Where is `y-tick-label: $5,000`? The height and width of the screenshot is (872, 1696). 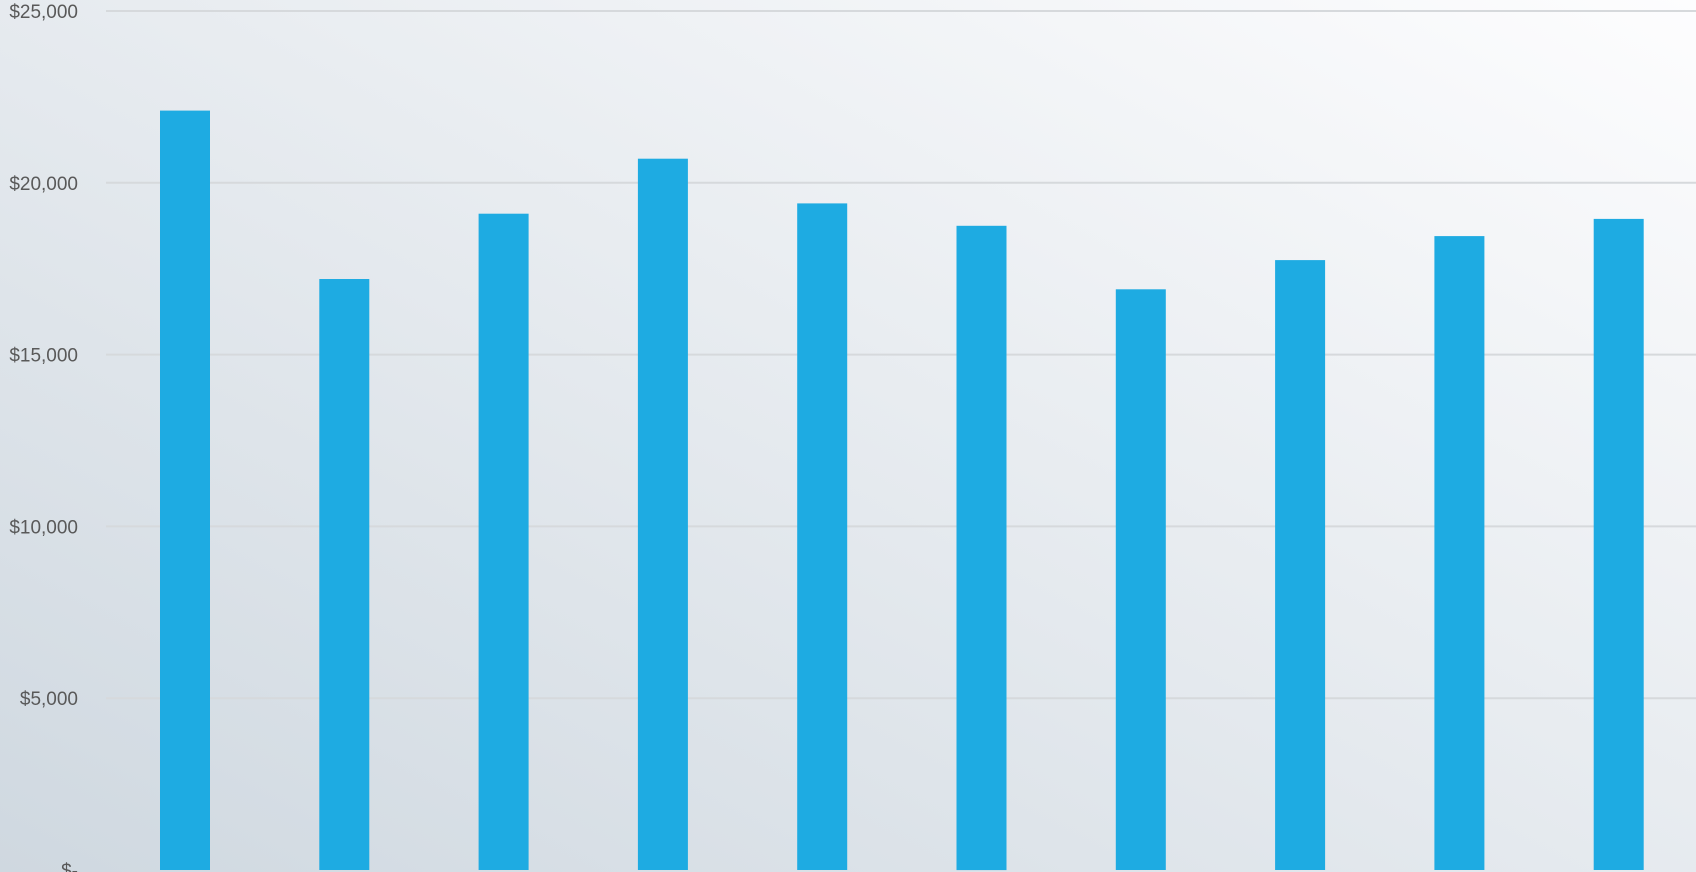 y-tick-label: $5,000 is located at coordinates (49, 699).